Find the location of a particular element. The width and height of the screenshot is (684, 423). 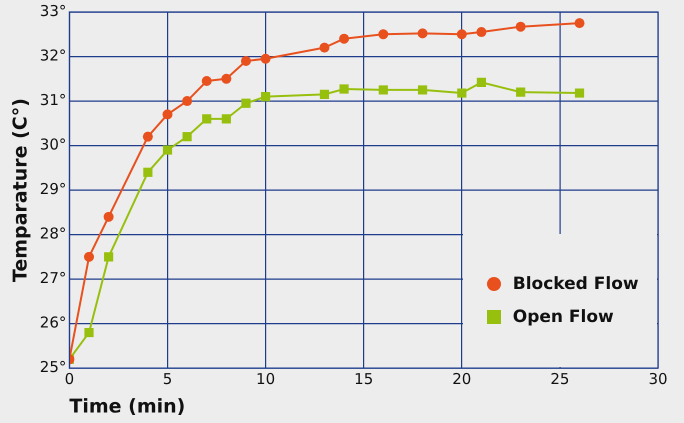

x-tick-label: 20 is located at coordinates (462, 379).